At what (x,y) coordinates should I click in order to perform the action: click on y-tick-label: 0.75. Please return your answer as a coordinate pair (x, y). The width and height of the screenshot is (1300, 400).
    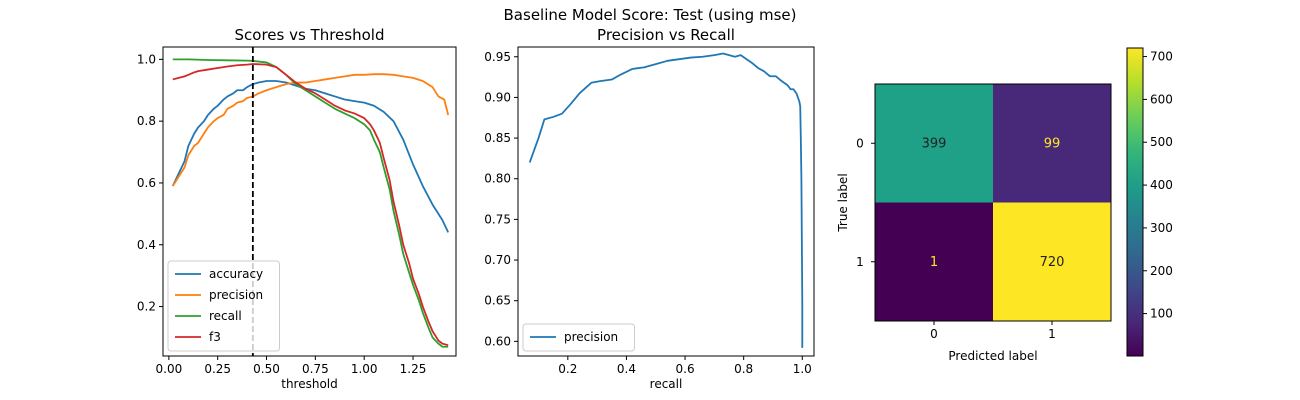
    Looking at the image, I should click on (497, 219).